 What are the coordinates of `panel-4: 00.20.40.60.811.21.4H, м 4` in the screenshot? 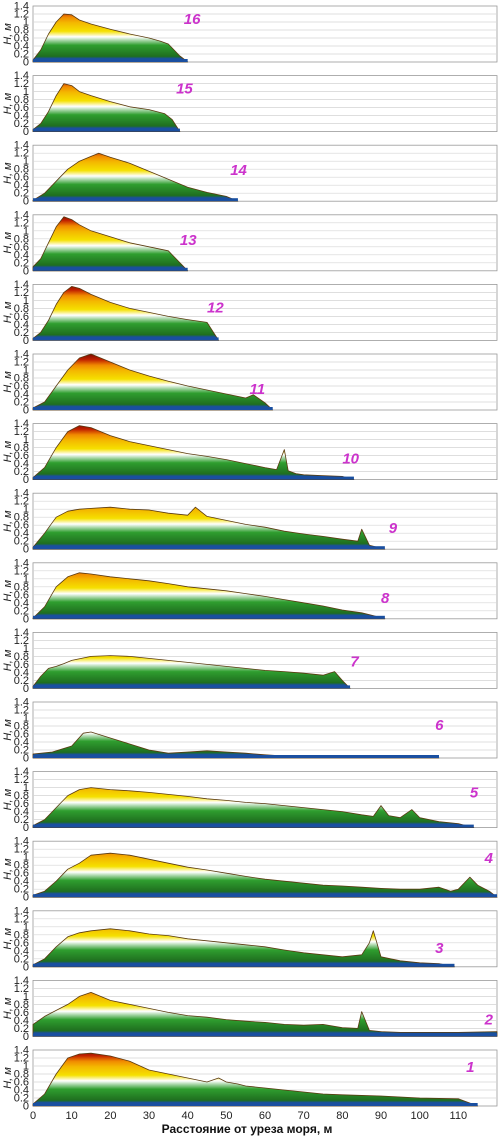 It's located at (250, 870).